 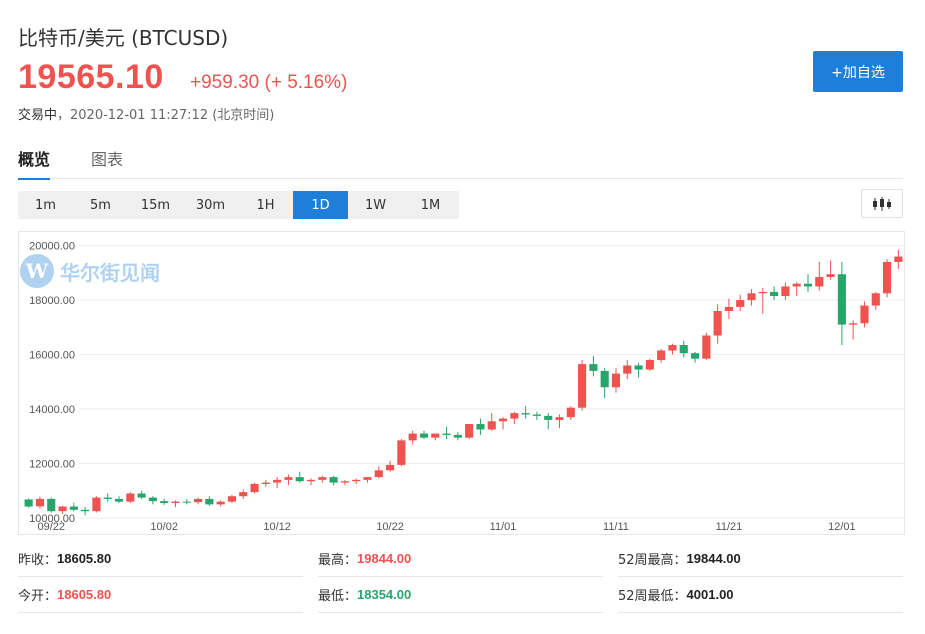 I want to click on stat-52w-low: 52周最低： 4001.00, so click(x=760, y=595).